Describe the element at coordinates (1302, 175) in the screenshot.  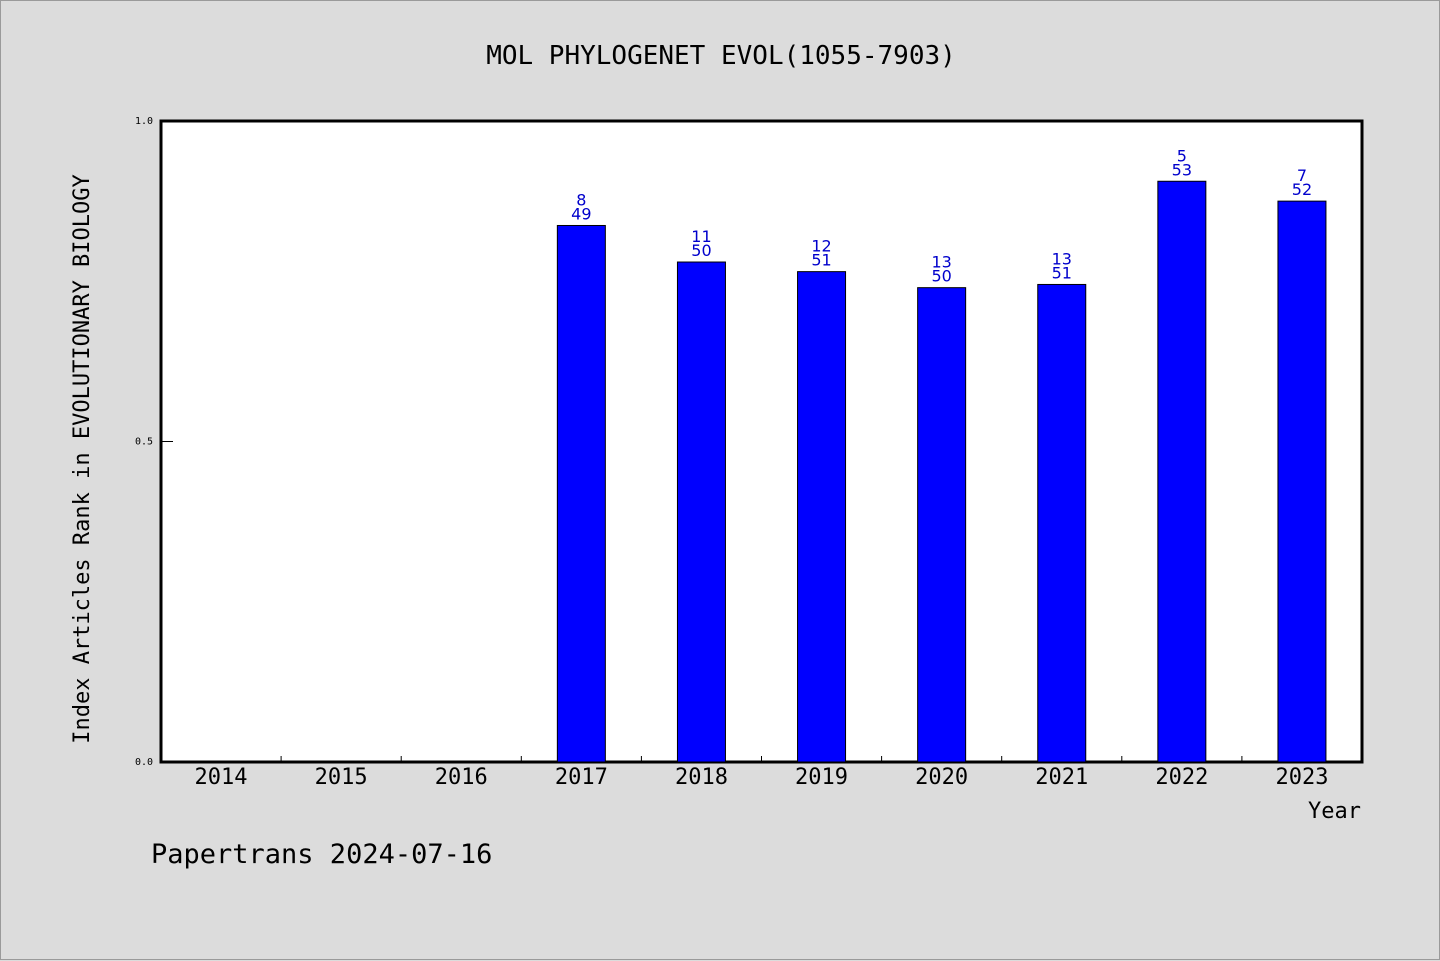
I see `bar-rank-label: 7` at that location.